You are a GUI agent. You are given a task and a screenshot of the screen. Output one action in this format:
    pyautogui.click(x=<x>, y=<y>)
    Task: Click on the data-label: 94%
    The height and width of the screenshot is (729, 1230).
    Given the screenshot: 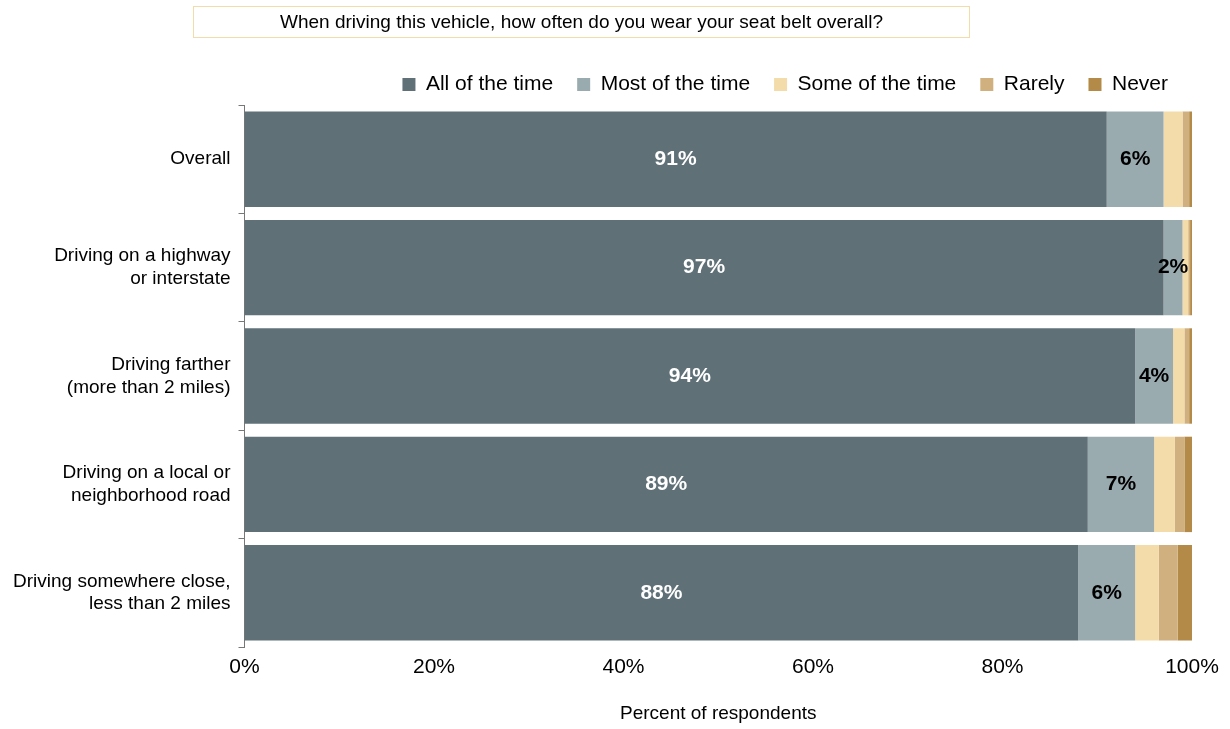 What is the action you would take?
    pyautogui.click(x=690, y=374)
    